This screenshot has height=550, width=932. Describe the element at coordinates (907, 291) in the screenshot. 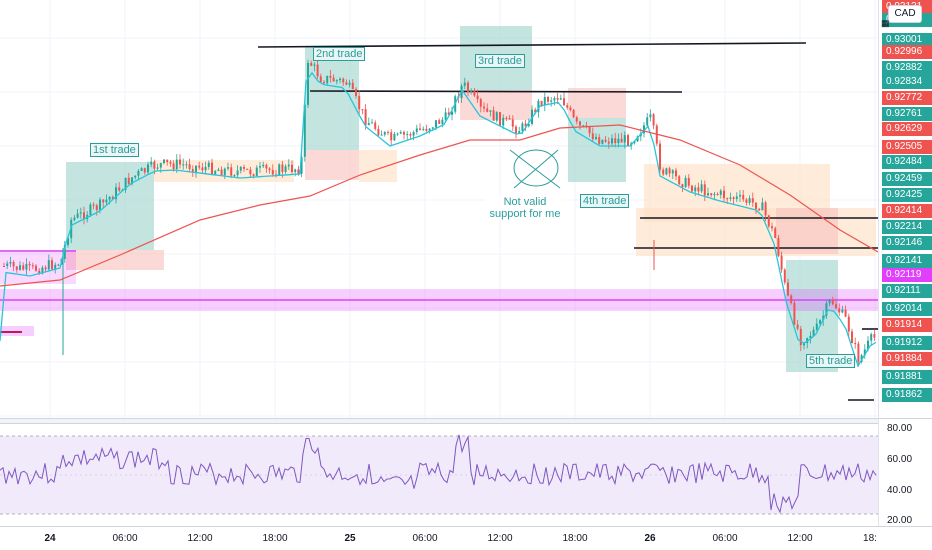

I see `price-tag: 0.92111` at that location.